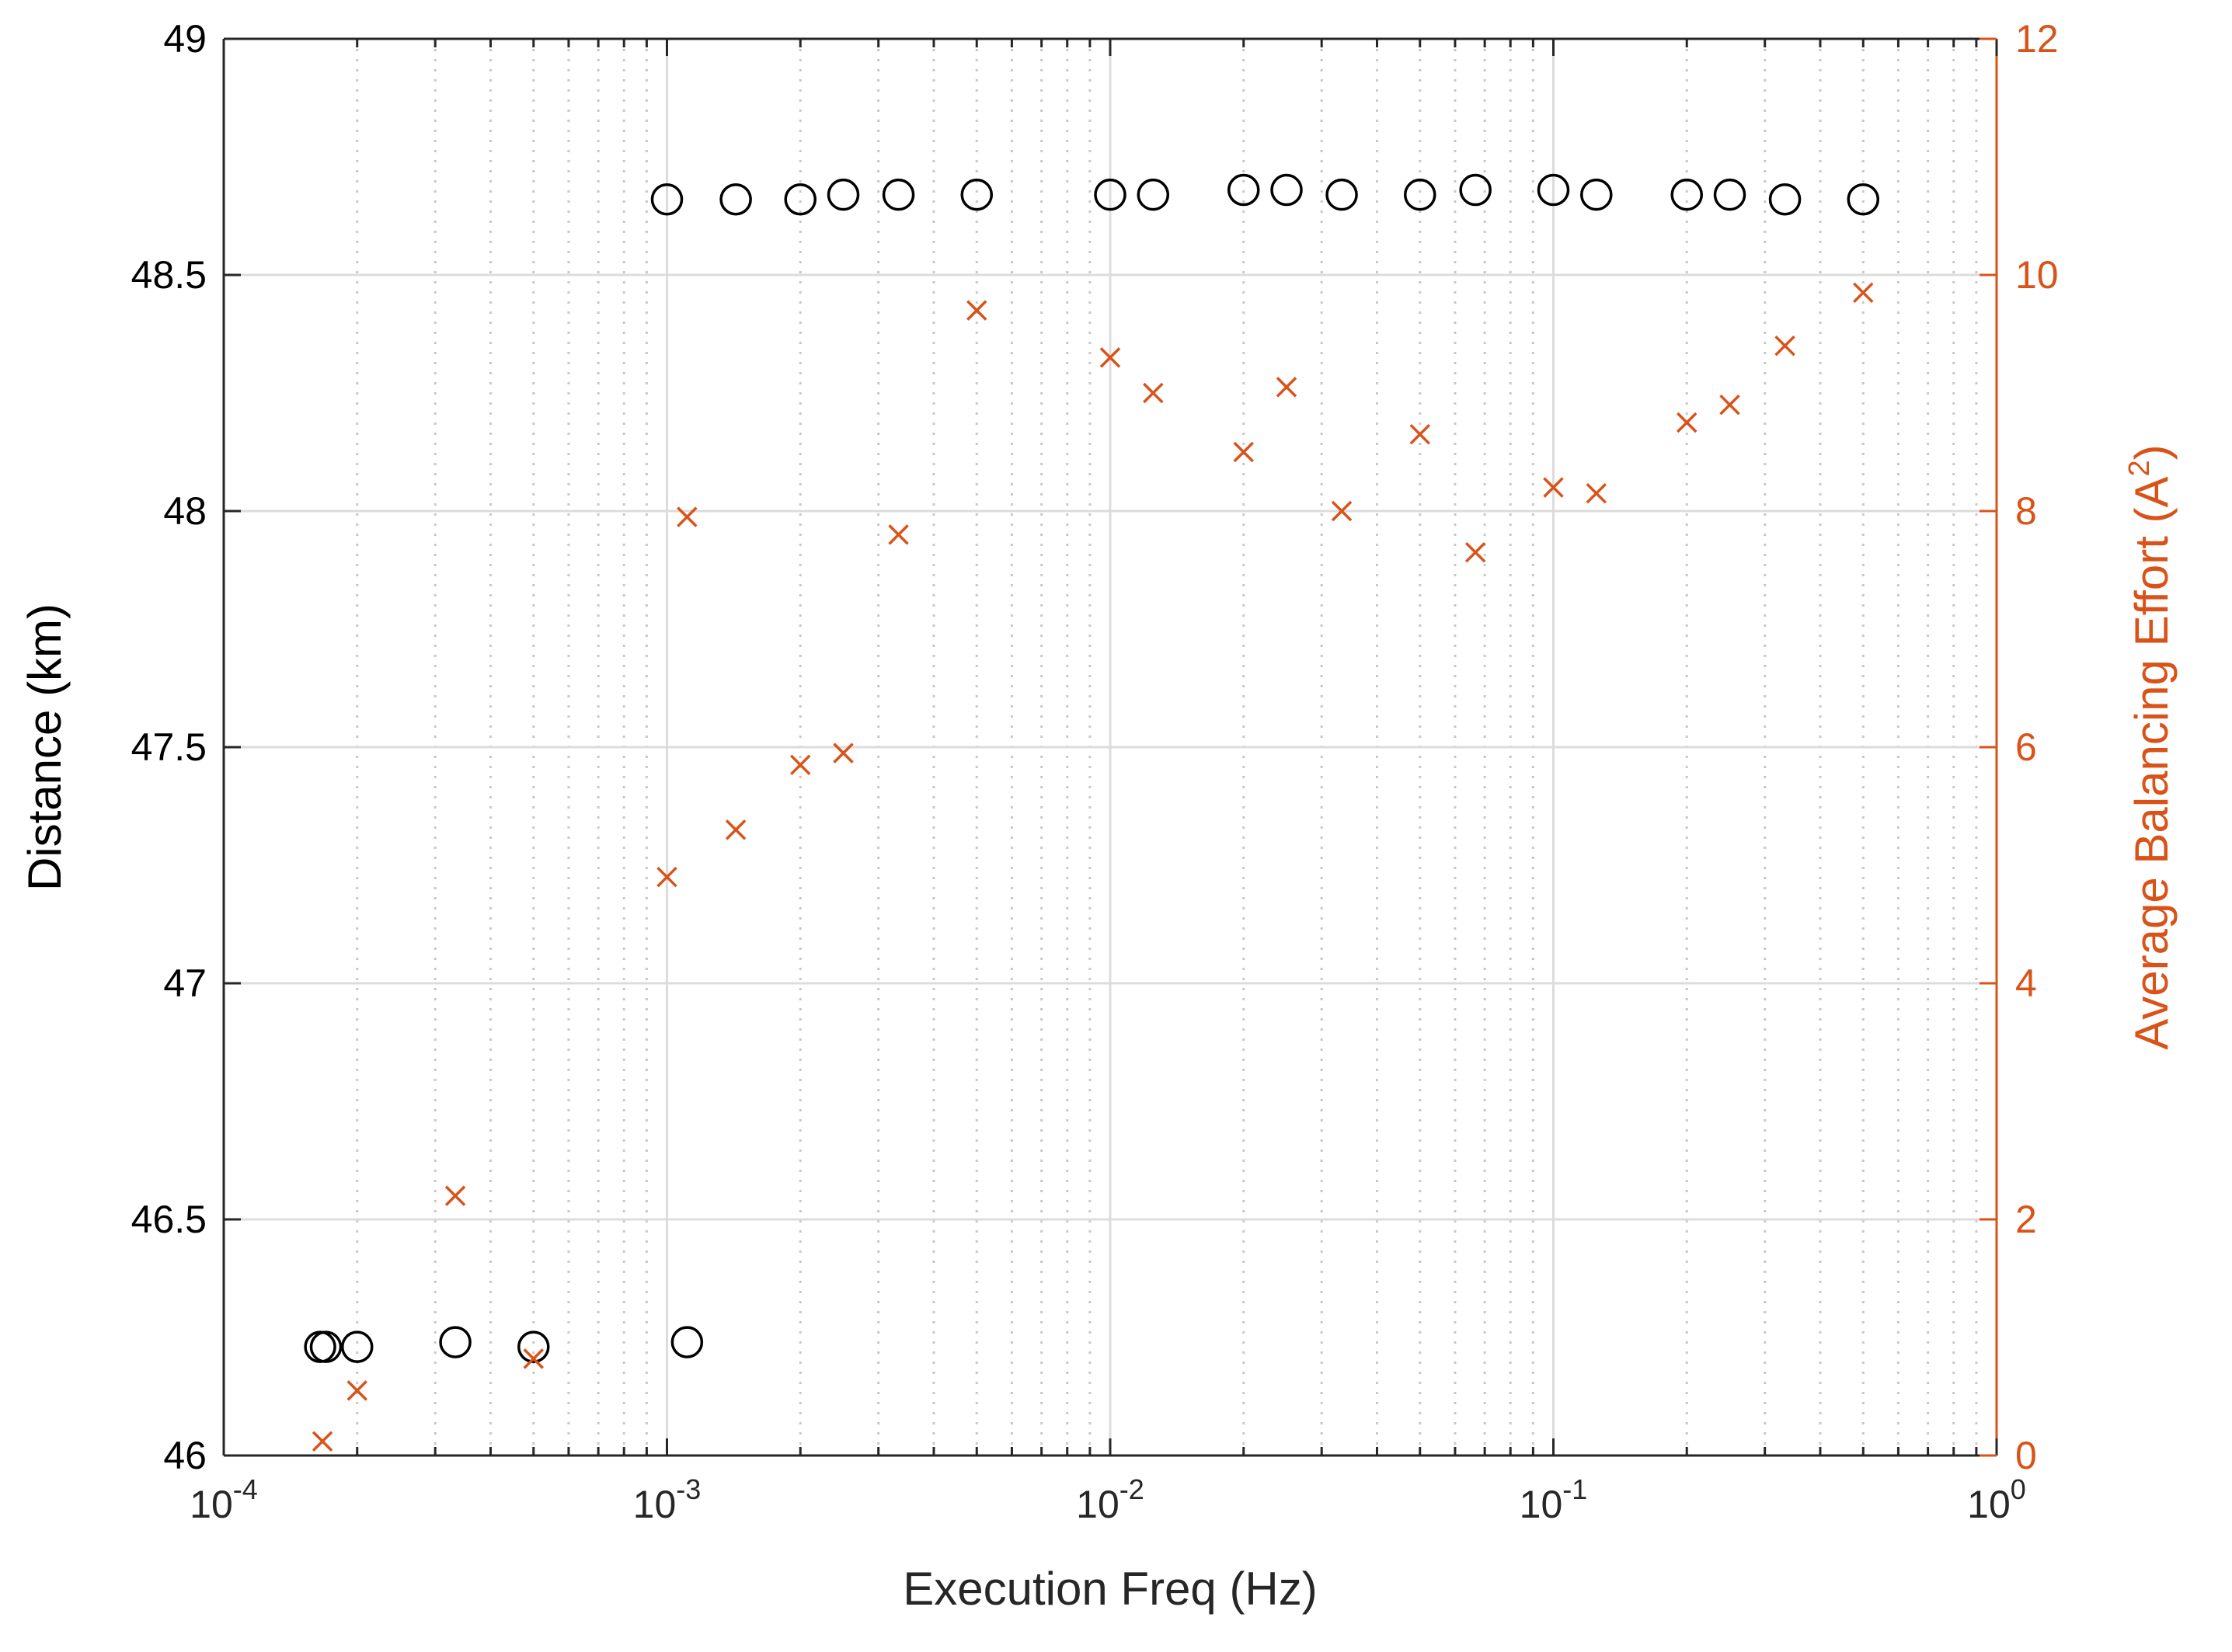  What do you see at coordinates (688, 1489) in the screenshot?
I see `x-tick-label-exponent: -3` at bounding box center [688, 1489].